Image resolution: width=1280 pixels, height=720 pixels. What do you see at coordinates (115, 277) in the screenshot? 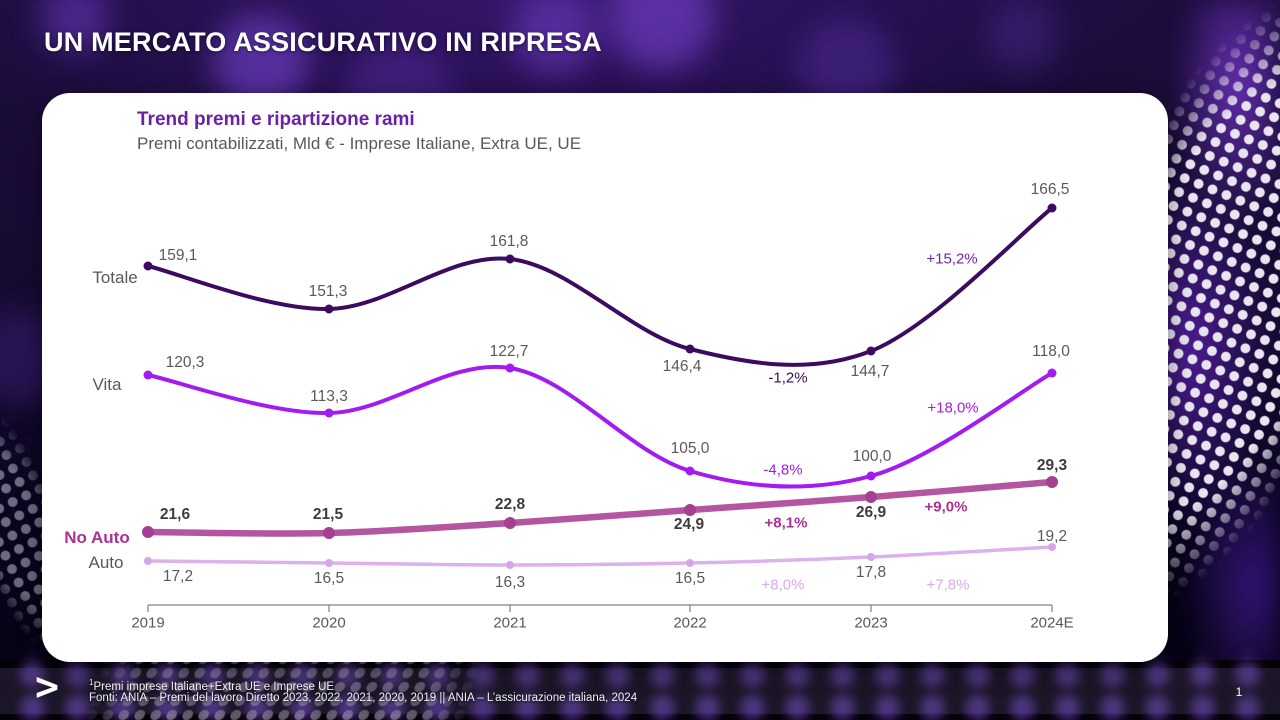
I see `series-label-totale: Totale` at bounding box center [115, 277].